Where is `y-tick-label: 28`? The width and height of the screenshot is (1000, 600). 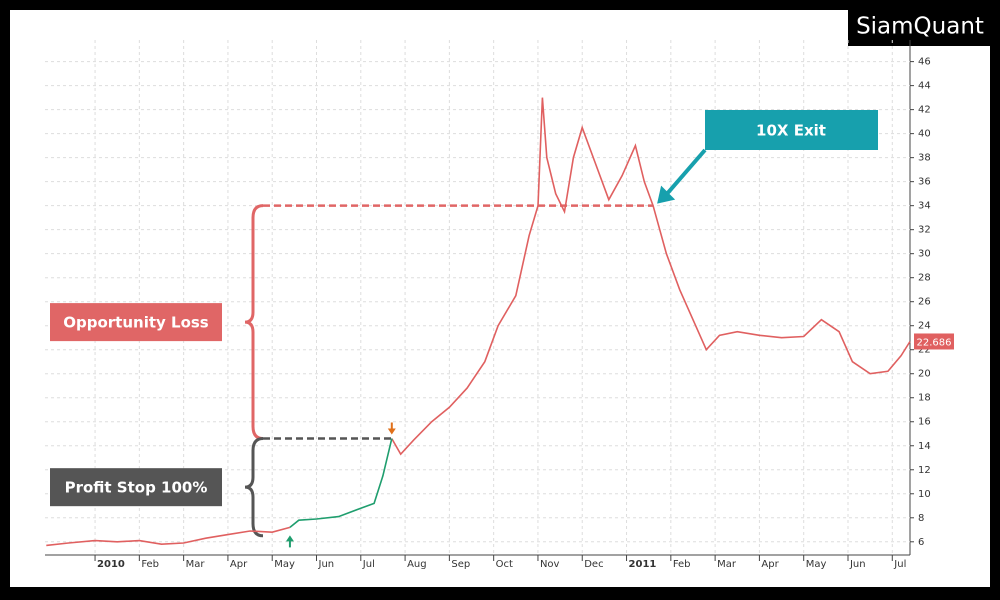
y-tick-label: 28 is located at coordinates (924, 278).